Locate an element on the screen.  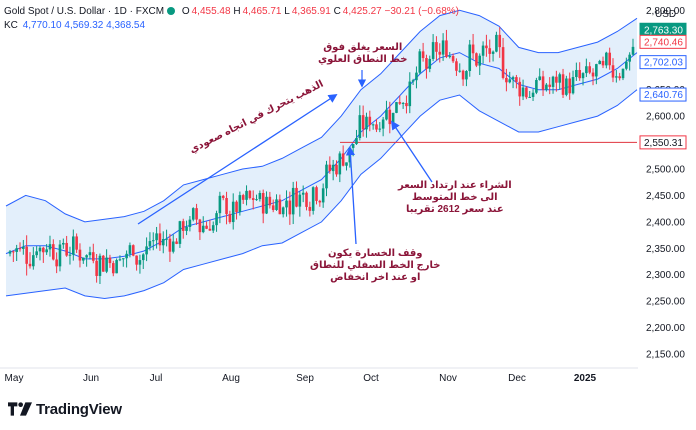
kc-upper-value: 4,770.10 is located at coordinates (42, 25).